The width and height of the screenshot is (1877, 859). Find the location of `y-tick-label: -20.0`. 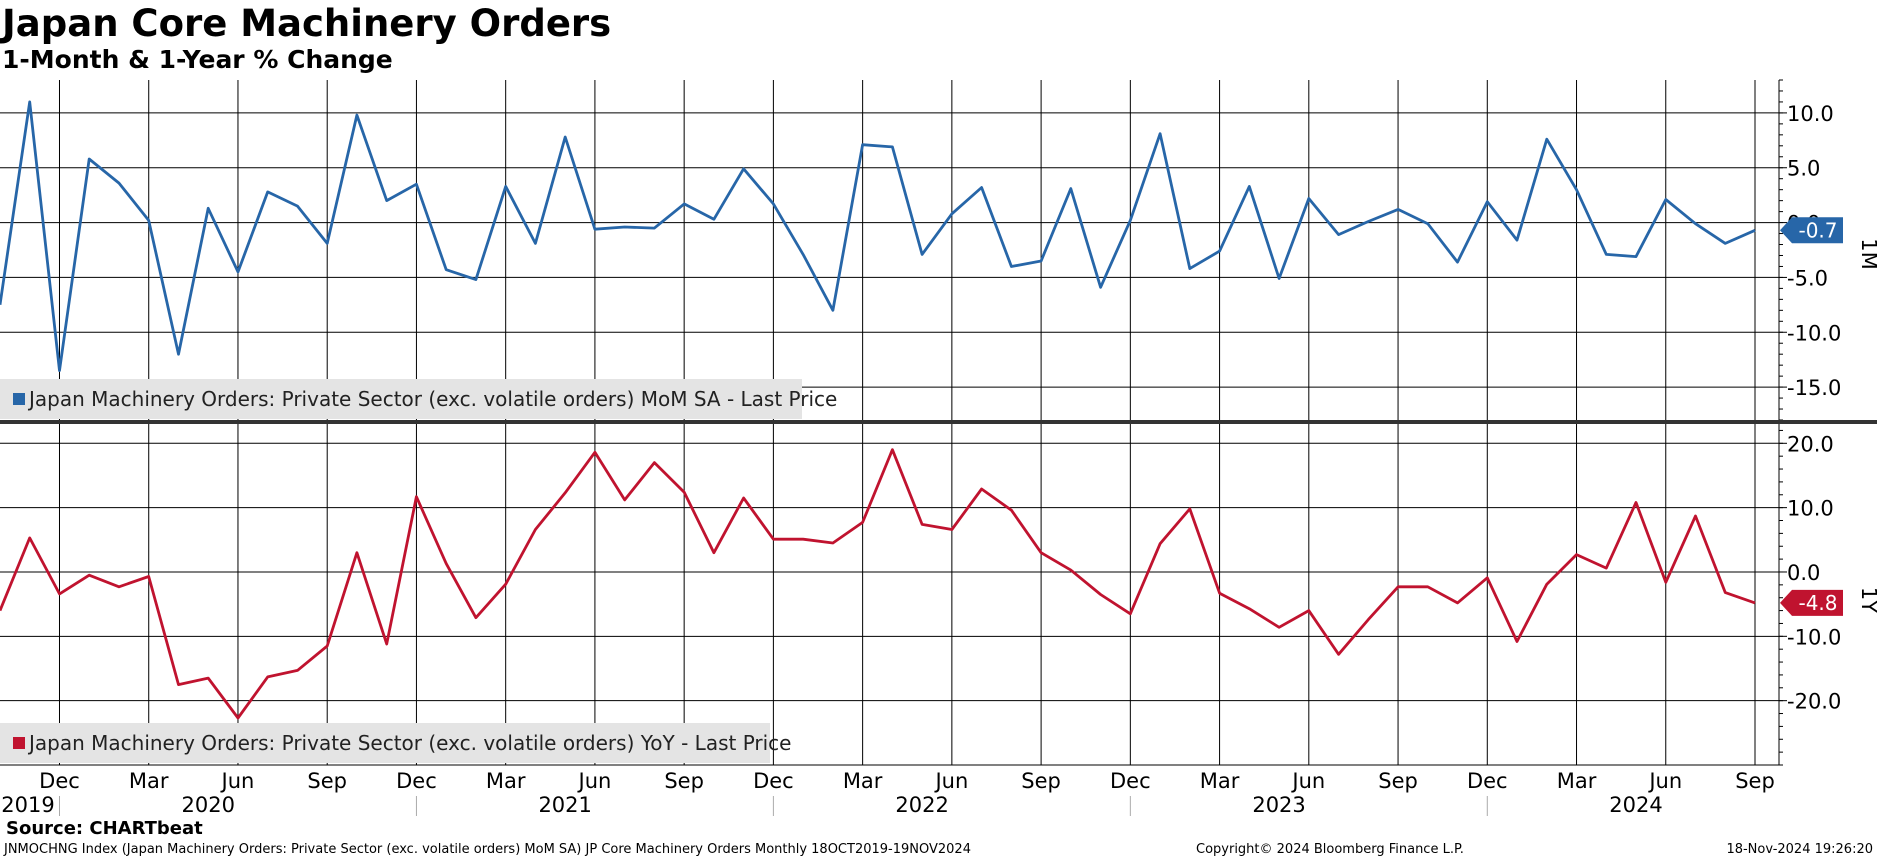

y-tick-label: -20.0 is located at coordinates (1814, 702).